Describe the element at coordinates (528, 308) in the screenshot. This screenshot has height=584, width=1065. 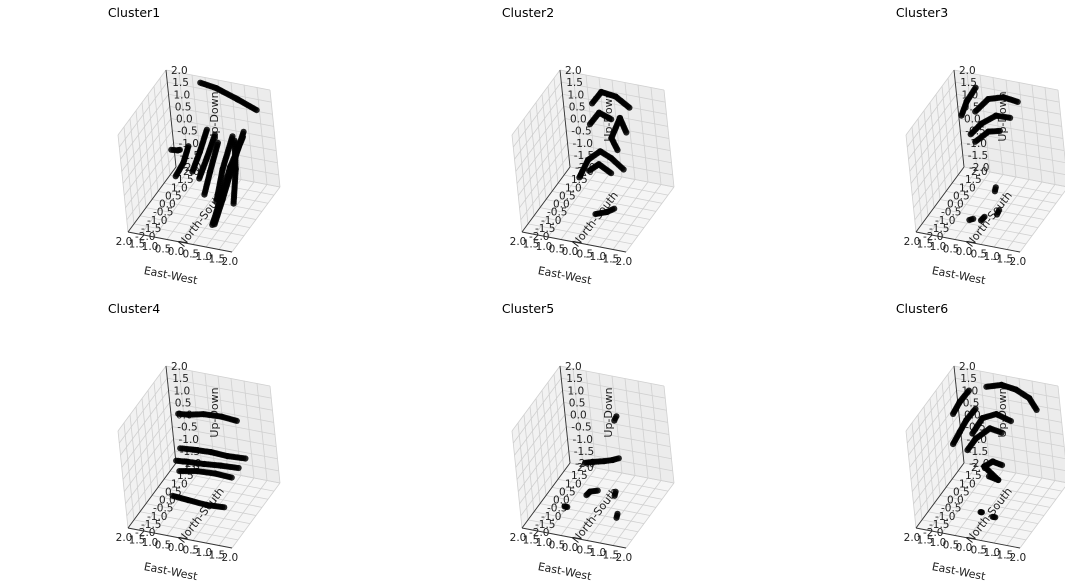
I see `panel-title: Cluster5` at that location.